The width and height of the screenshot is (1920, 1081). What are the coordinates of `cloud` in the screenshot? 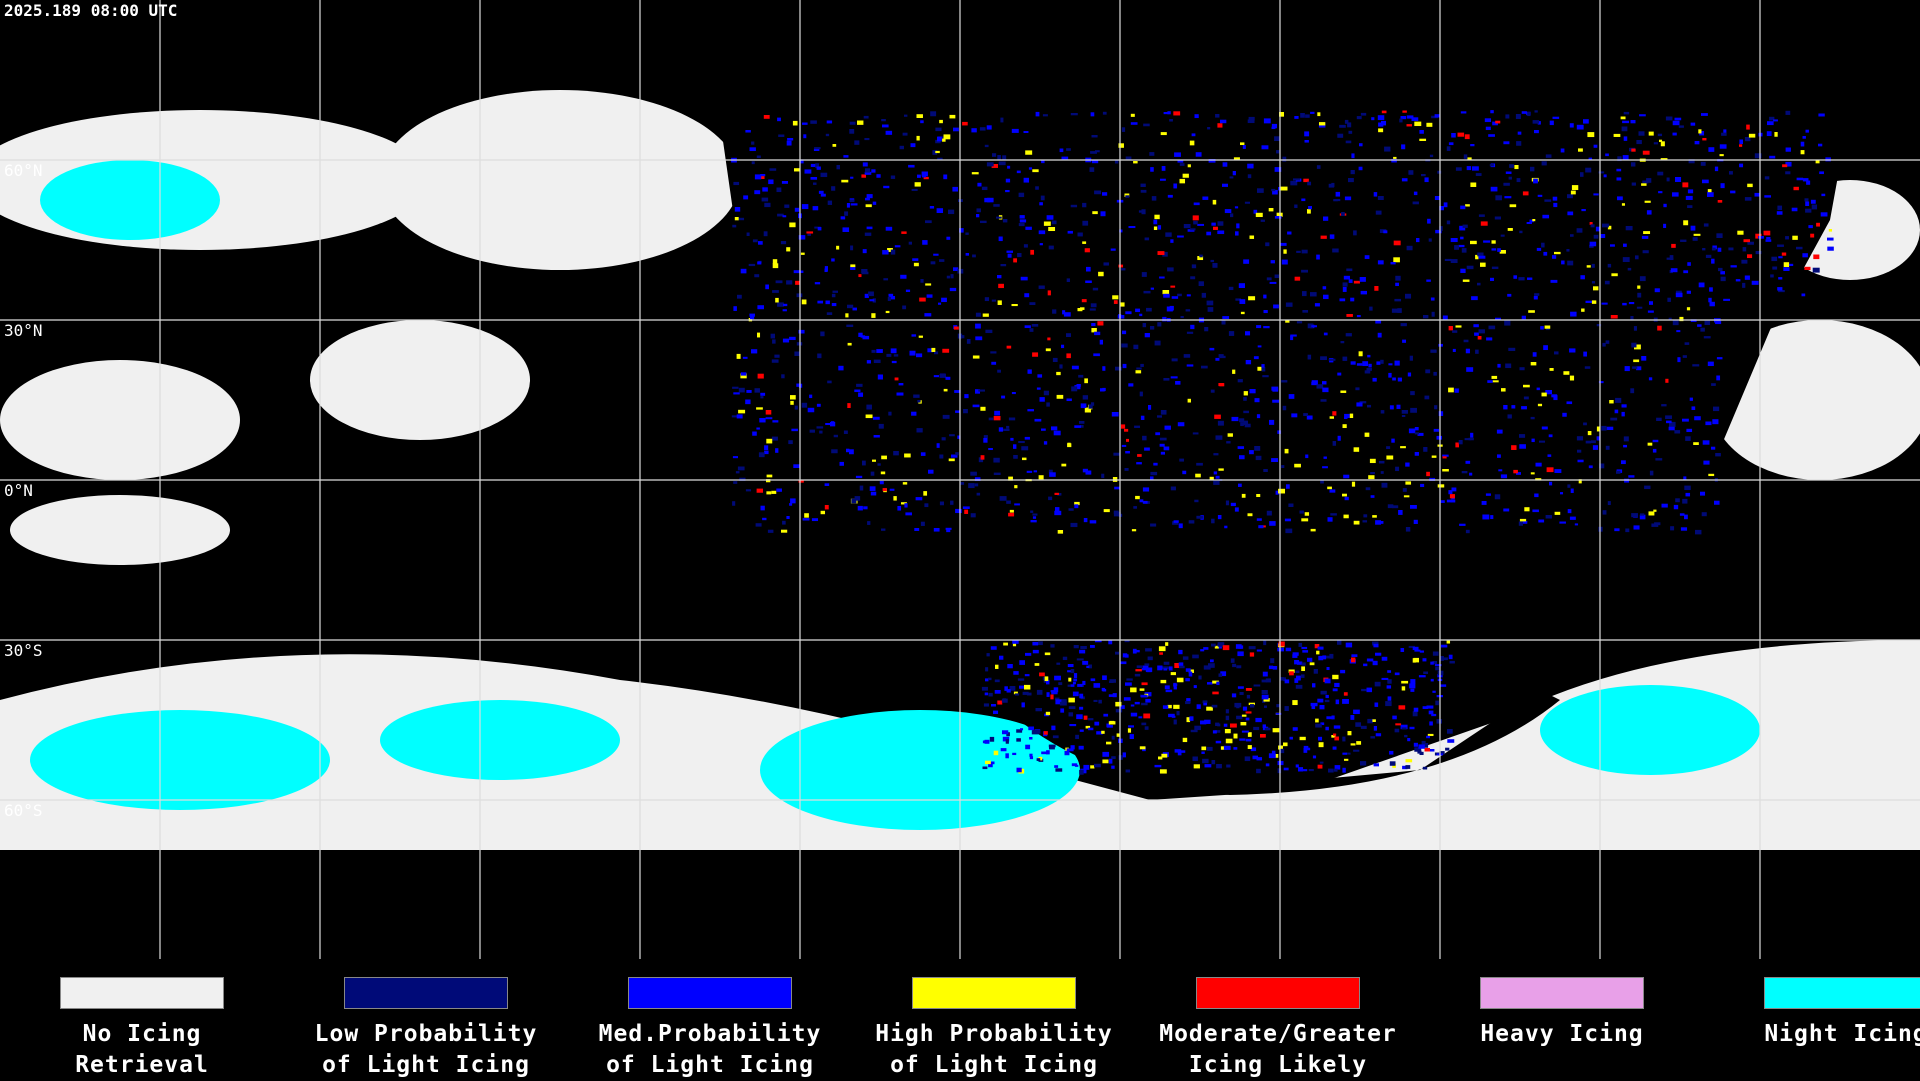 It's located at (130, 200).